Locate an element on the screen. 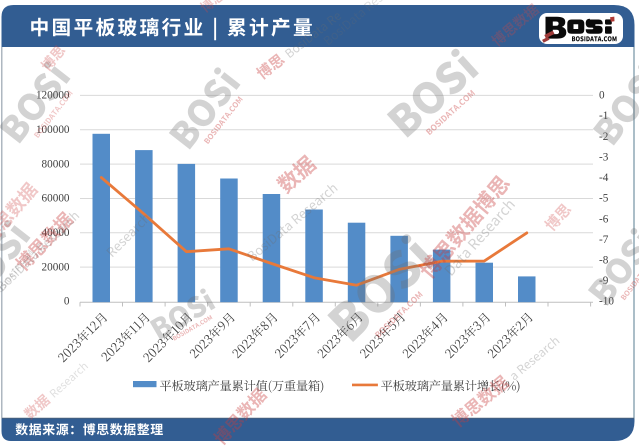  svg-text: -10 is located at coordinates (606, 302).